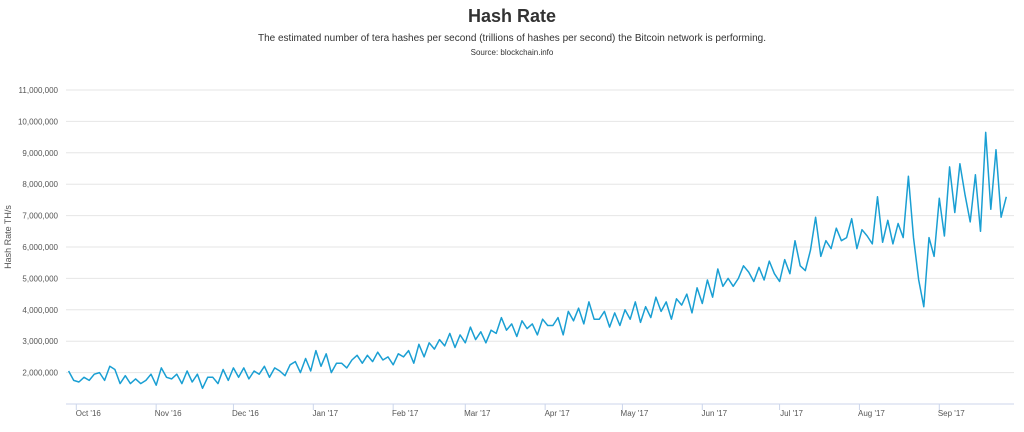 Image resolution: width=1024 pixels, height=432 pixels. Describe the element at coordinates (512, 16) in the screenshot. I see `chart-title: Hash Rate` at that location.